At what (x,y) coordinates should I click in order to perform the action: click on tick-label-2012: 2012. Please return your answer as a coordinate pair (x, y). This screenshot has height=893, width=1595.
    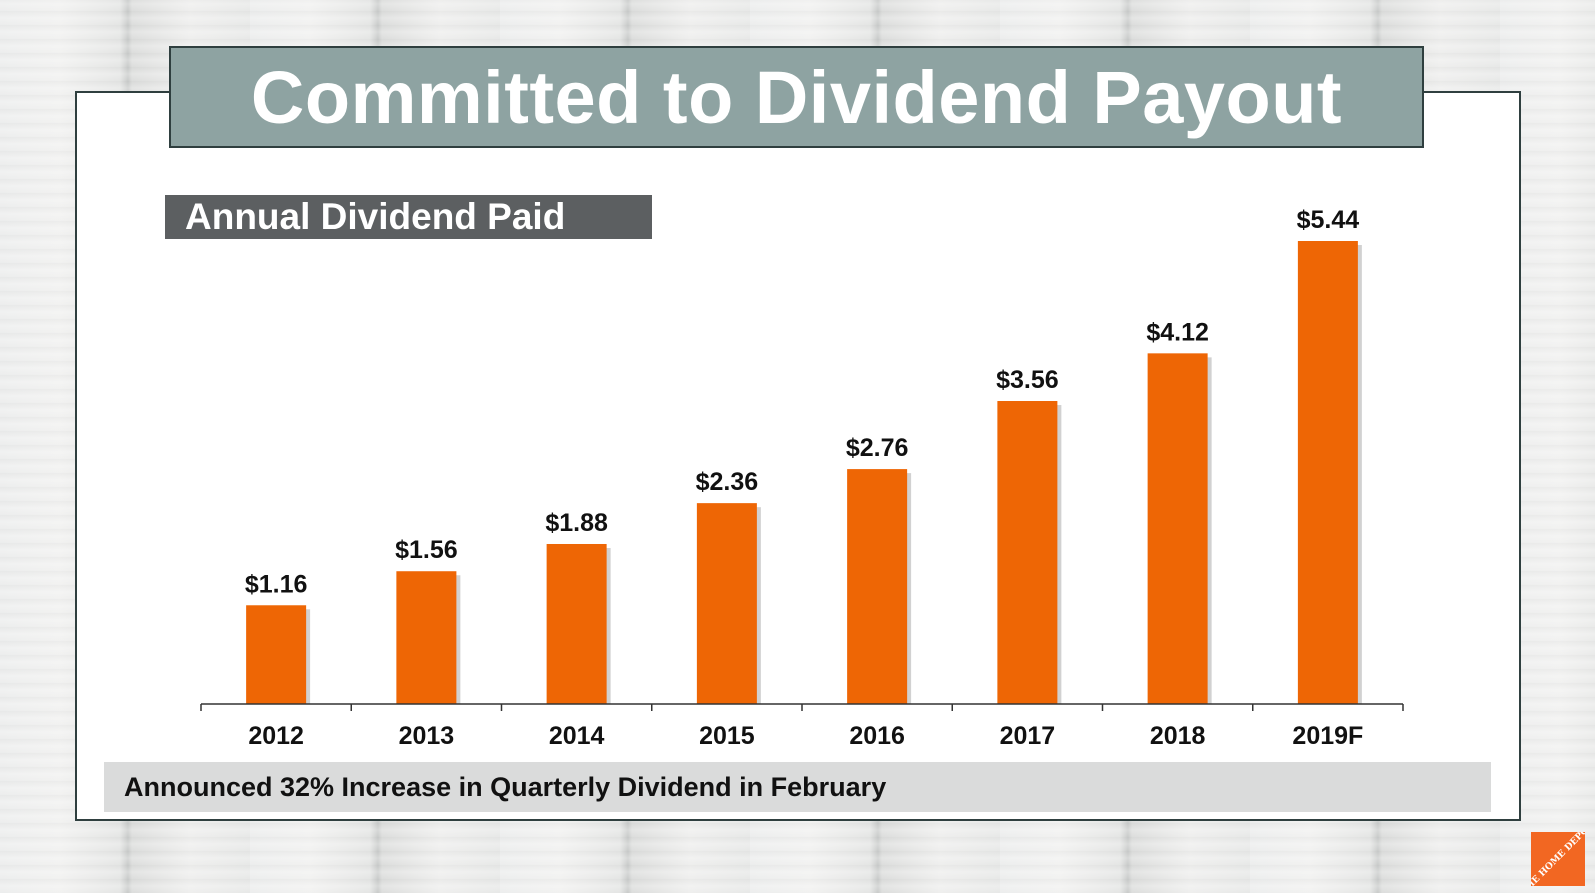
    Looking at the image, I should click on (276, 736).